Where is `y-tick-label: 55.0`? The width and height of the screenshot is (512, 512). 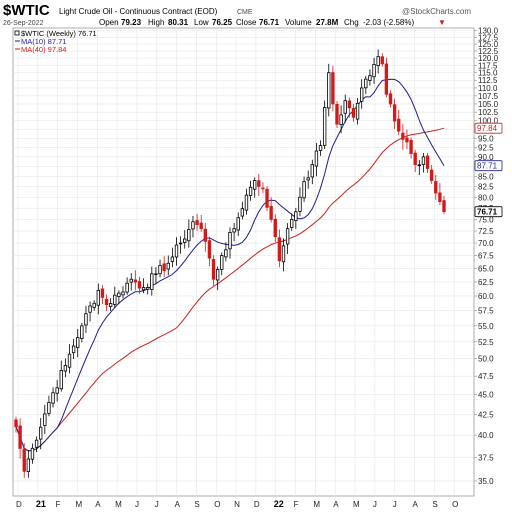 y-tick-label: 55.0 is located at coordinates (486, 326).